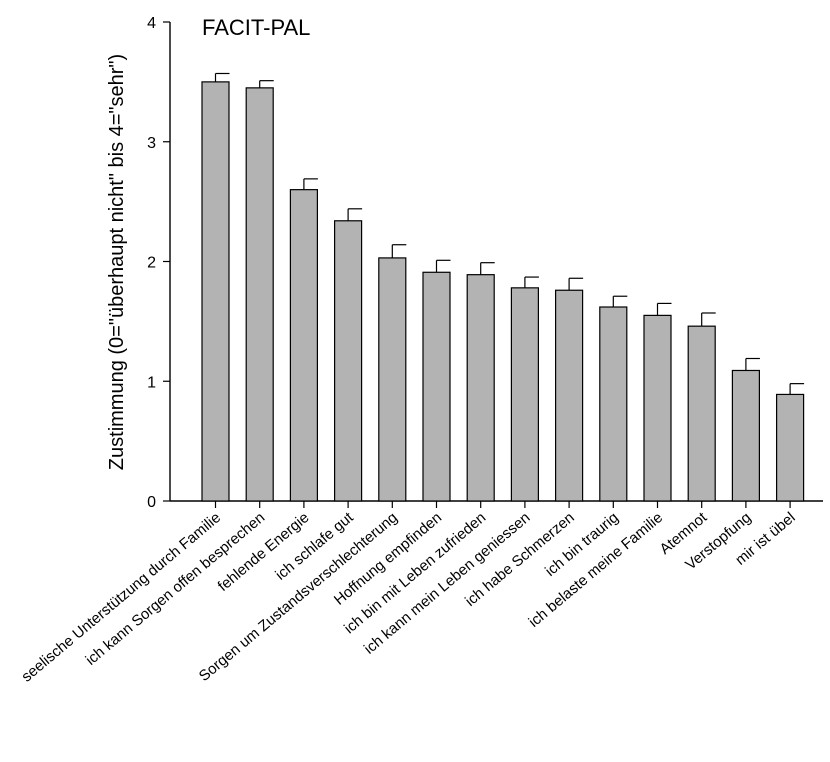 The width and height of the screenshot is (830, 762). Describe the element at coordinates (151, 502) in the screenshot. I see `y-tick-label: 0` at that location.